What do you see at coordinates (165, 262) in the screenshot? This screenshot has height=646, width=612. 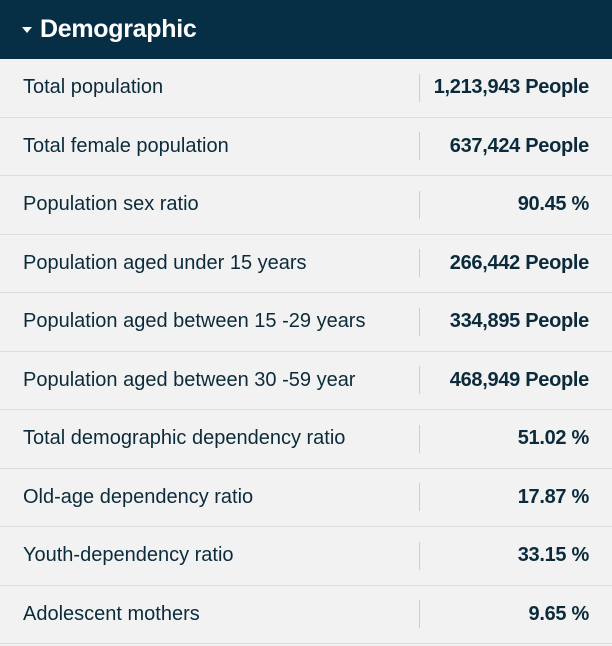 I see `stat-label: Population aged under 15 years` at bounding box center [165, 262].